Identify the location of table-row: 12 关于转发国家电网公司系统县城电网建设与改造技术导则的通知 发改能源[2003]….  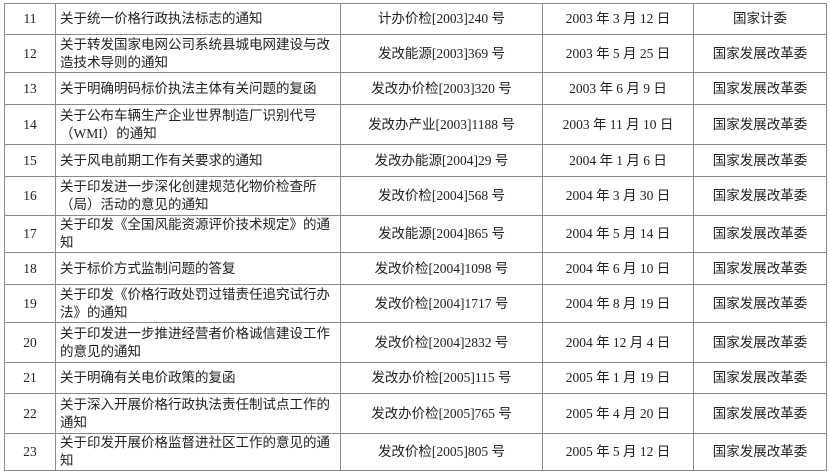
(415, 53).